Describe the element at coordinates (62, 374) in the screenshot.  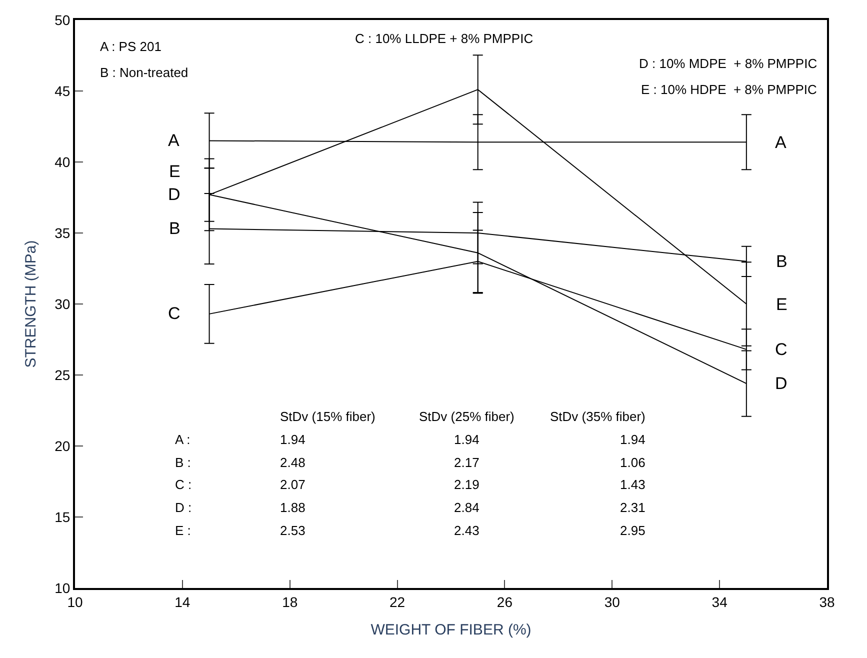
I see `y-tick-label: 25` at that location.